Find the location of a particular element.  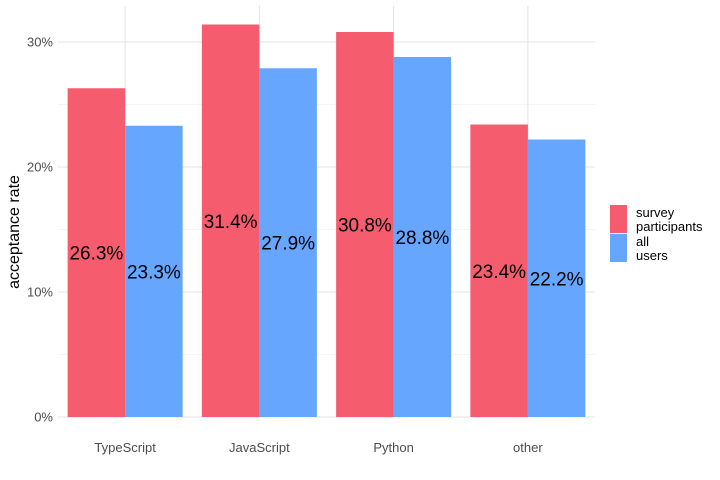

y-tick-label: 30% is located at coordinates (40, 42).